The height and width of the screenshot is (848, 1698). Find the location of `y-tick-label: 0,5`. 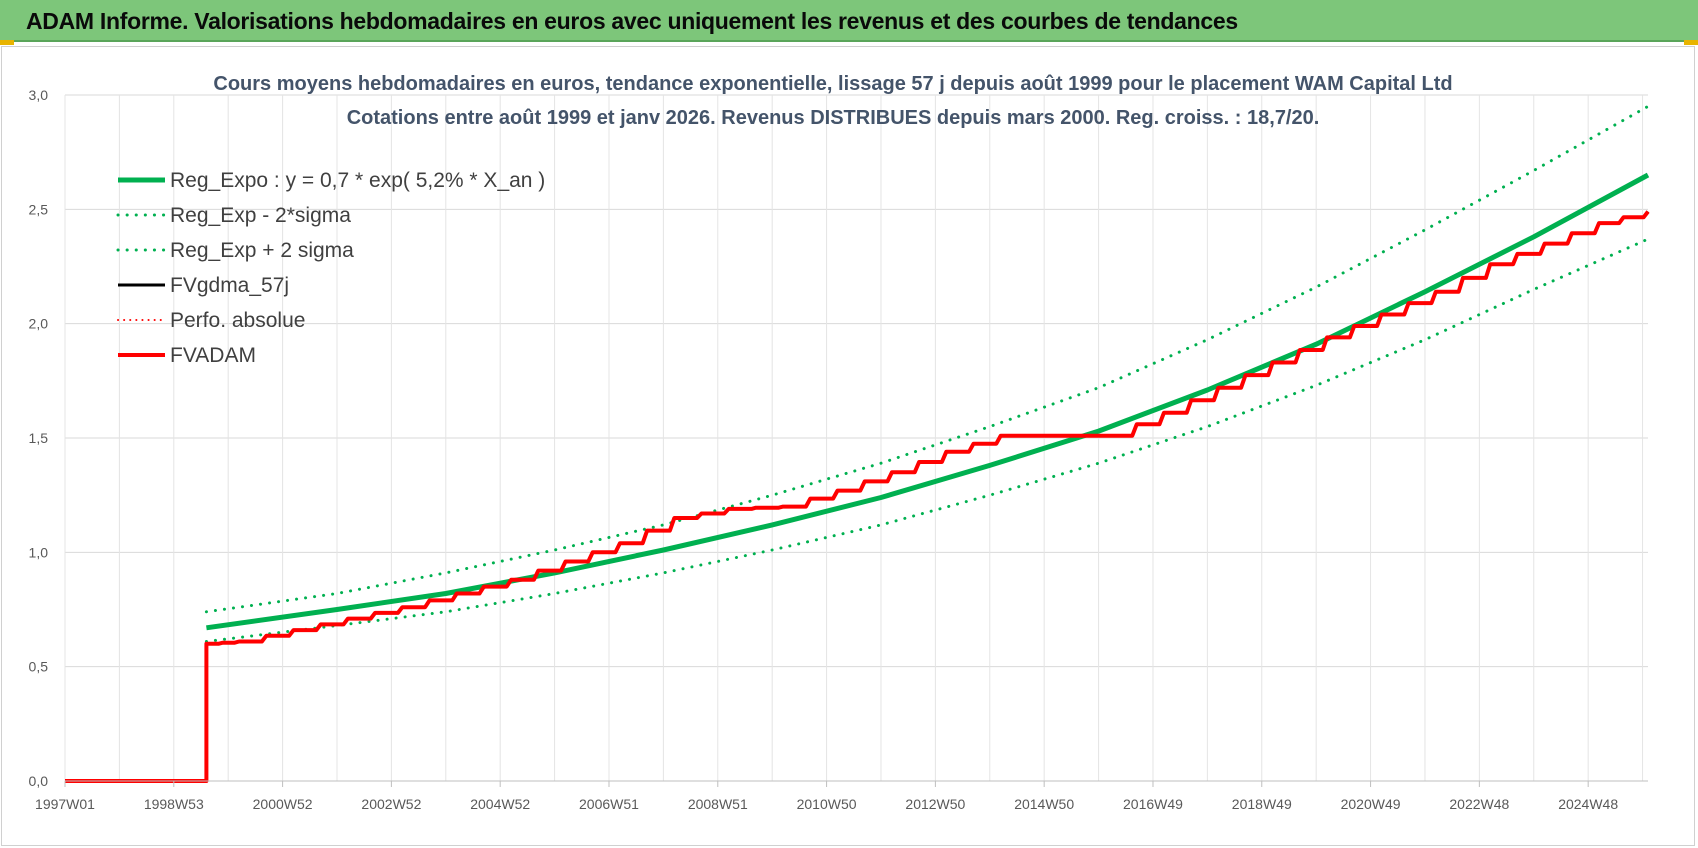

y-tick-label: 0,5 is located at coordinates (39, 667).